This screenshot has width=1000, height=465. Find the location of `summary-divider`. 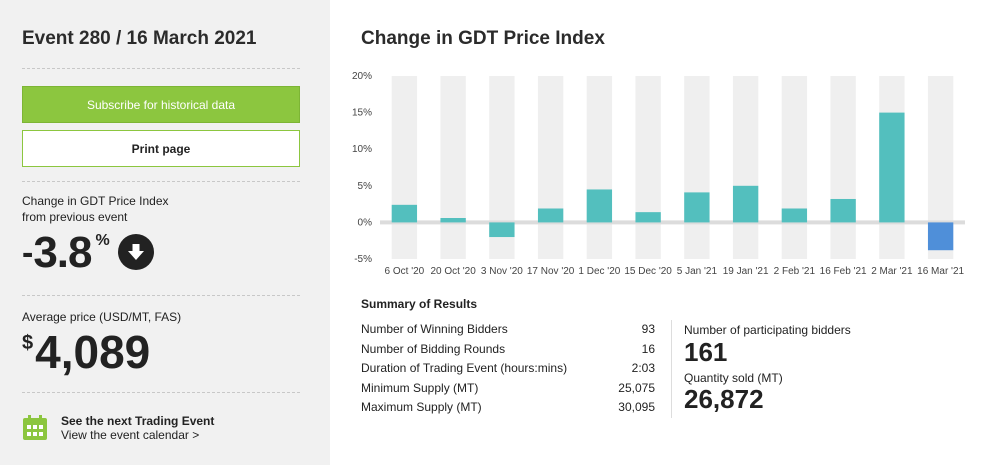

summary-divider is located at coordinates (671, 369).